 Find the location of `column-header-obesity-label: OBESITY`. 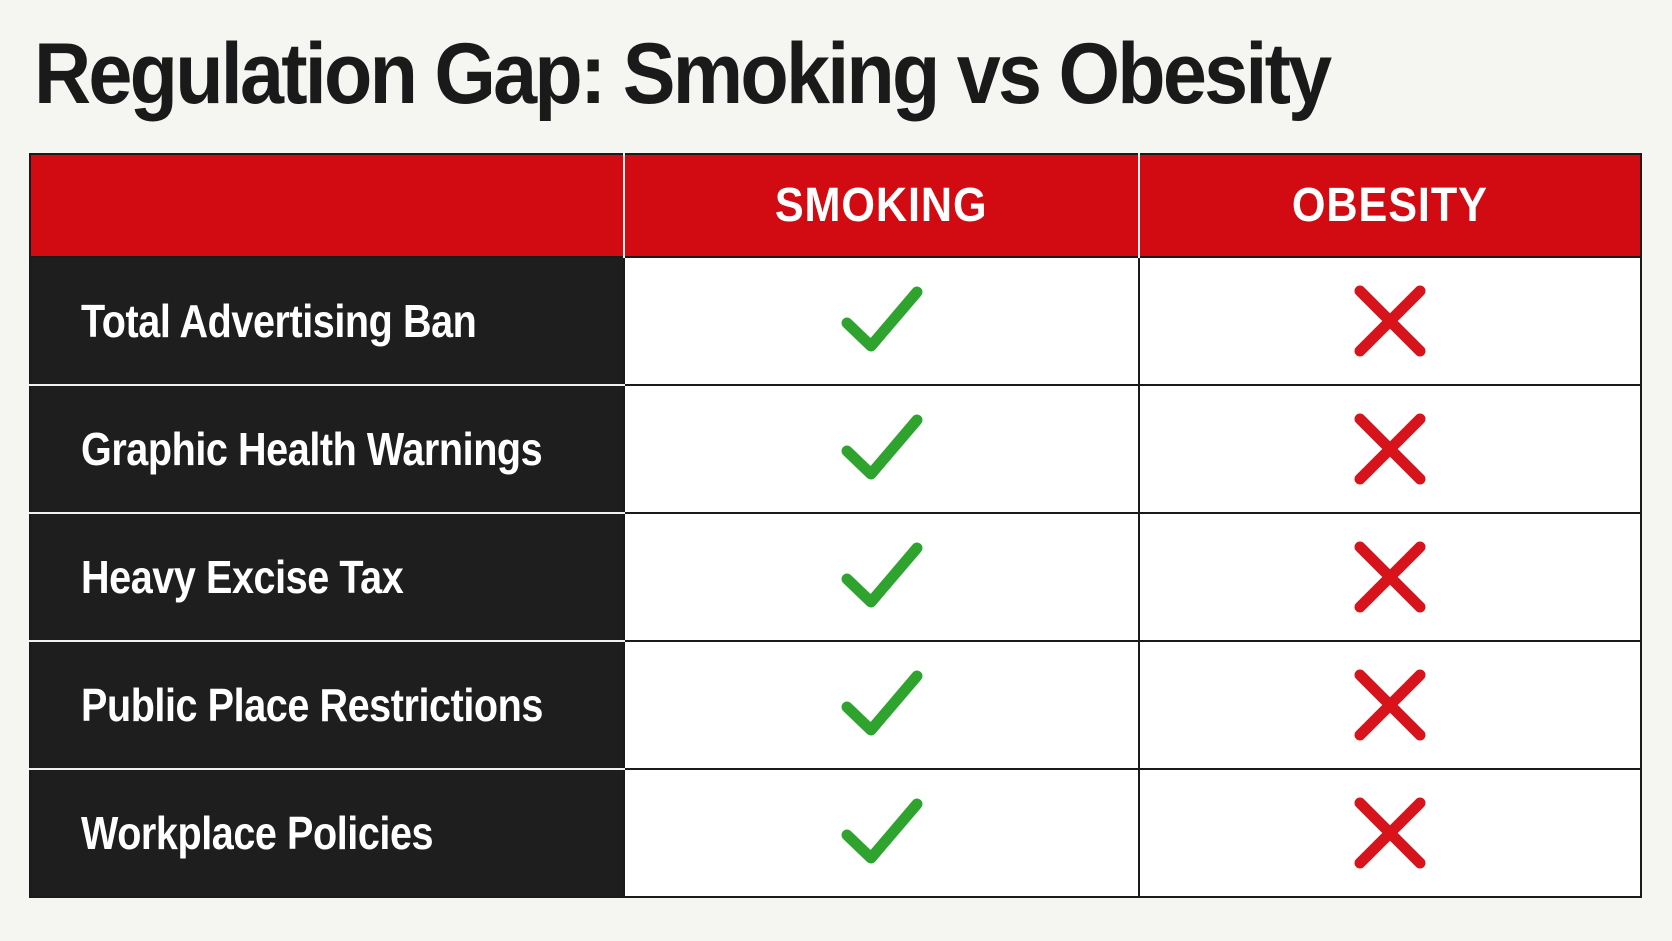

column-header-obesity-label: OBESITY is located at coordinates (1390, 205).